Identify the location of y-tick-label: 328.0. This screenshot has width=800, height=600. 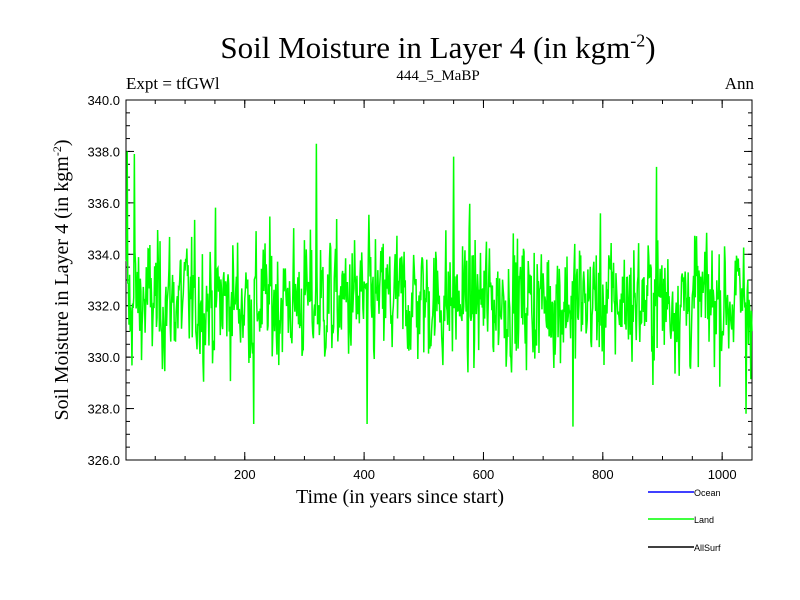
(103, 409).